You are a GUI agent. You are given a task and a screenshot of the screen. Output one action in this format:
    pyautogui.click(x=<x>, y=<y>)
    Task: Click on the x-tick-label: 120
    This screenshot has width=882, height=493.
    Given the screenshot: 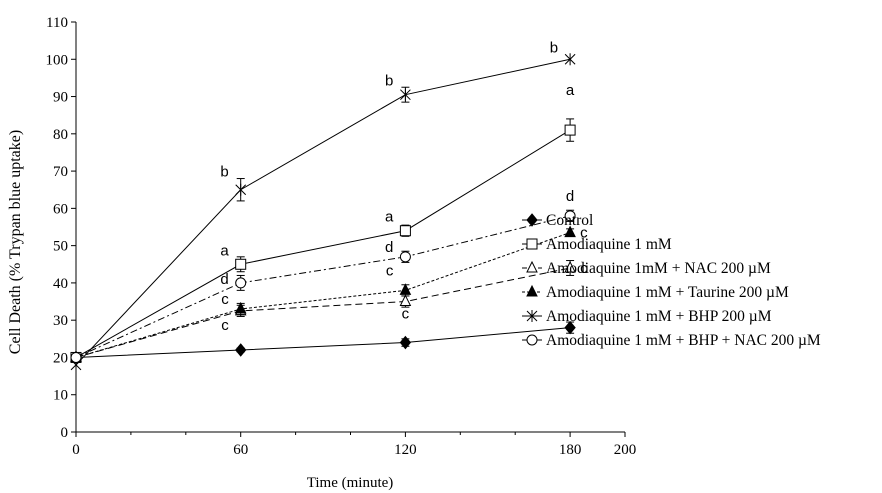 What is the action you would take?
    pyautogui.click(x=405, y=450)
    